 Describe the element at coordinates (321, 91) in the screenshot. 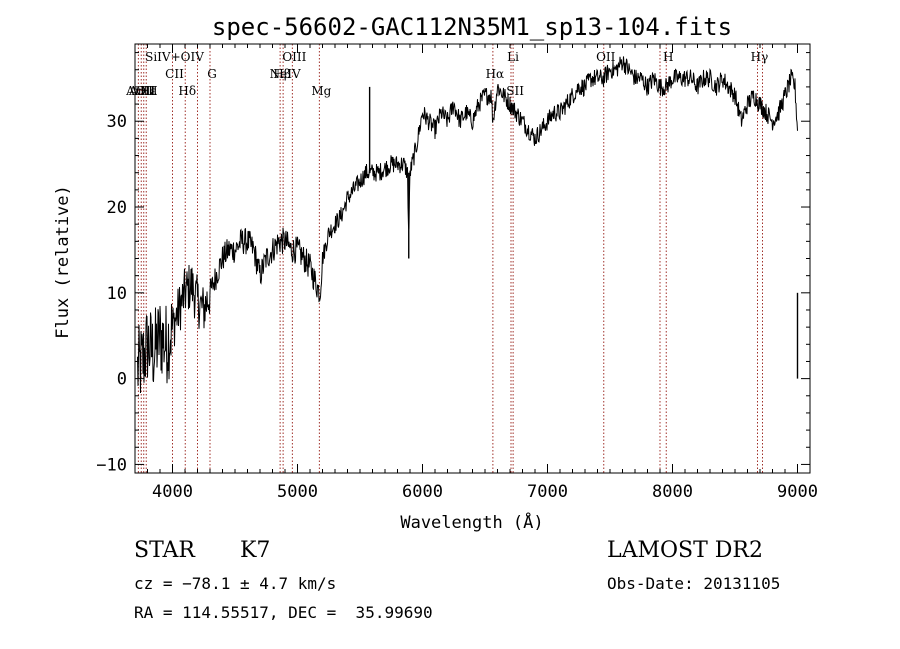

I see `line-marker-label: Mg` at that location.